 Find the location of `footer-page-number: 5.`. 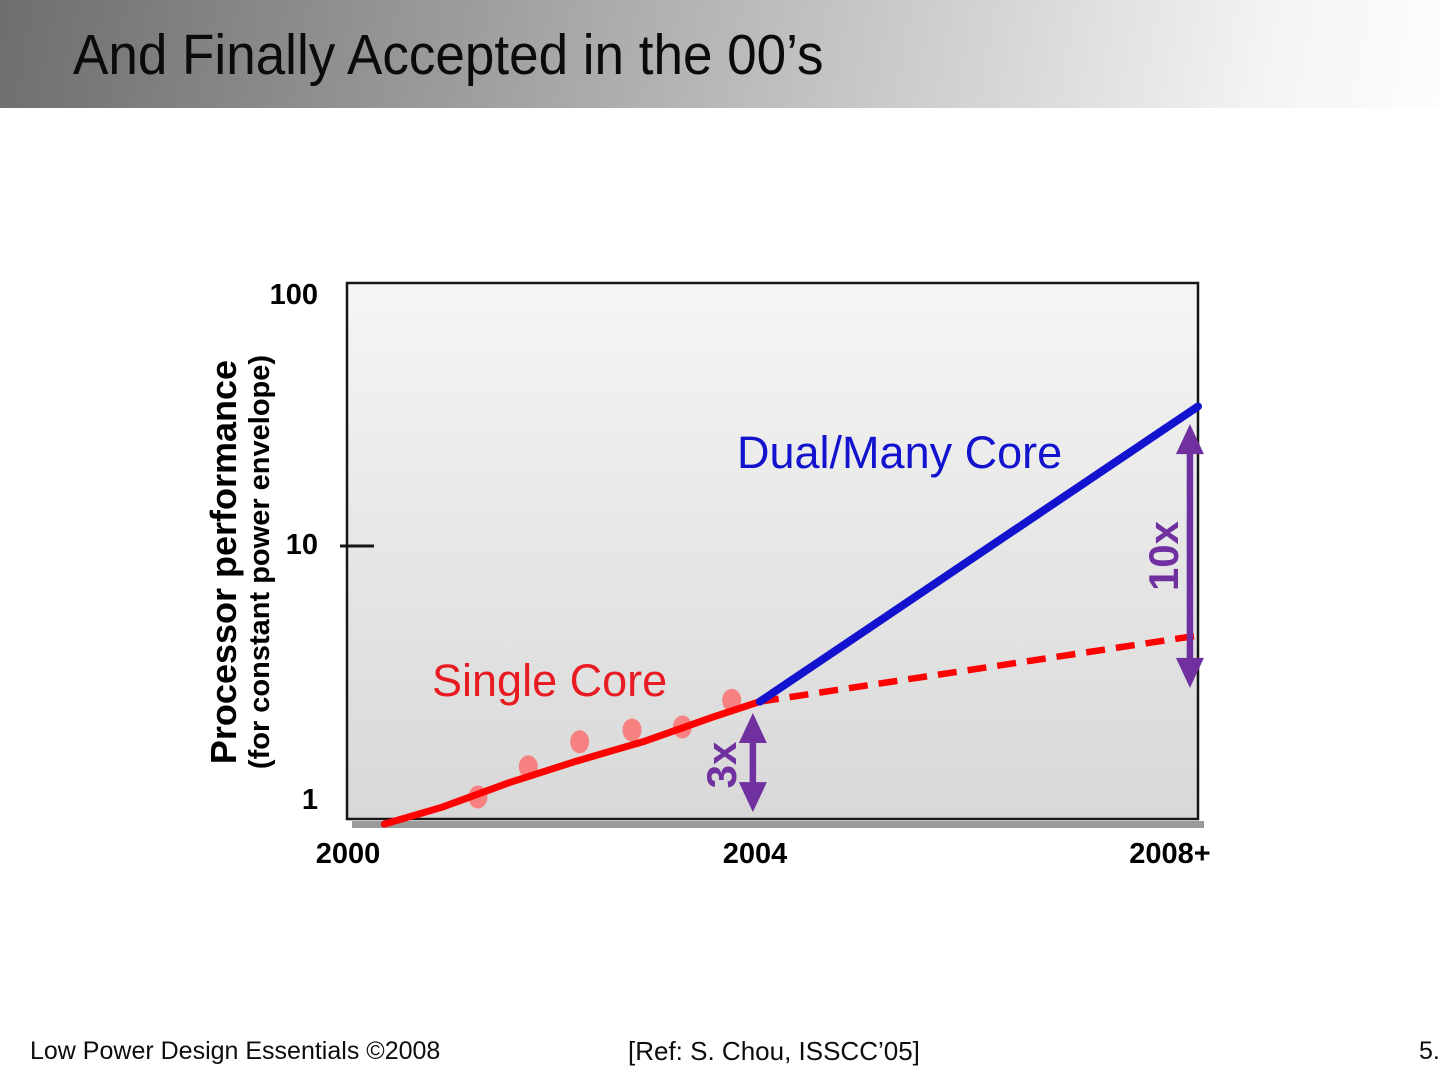

footer-page-number: 5. is located at coordinates (1429, 1051).